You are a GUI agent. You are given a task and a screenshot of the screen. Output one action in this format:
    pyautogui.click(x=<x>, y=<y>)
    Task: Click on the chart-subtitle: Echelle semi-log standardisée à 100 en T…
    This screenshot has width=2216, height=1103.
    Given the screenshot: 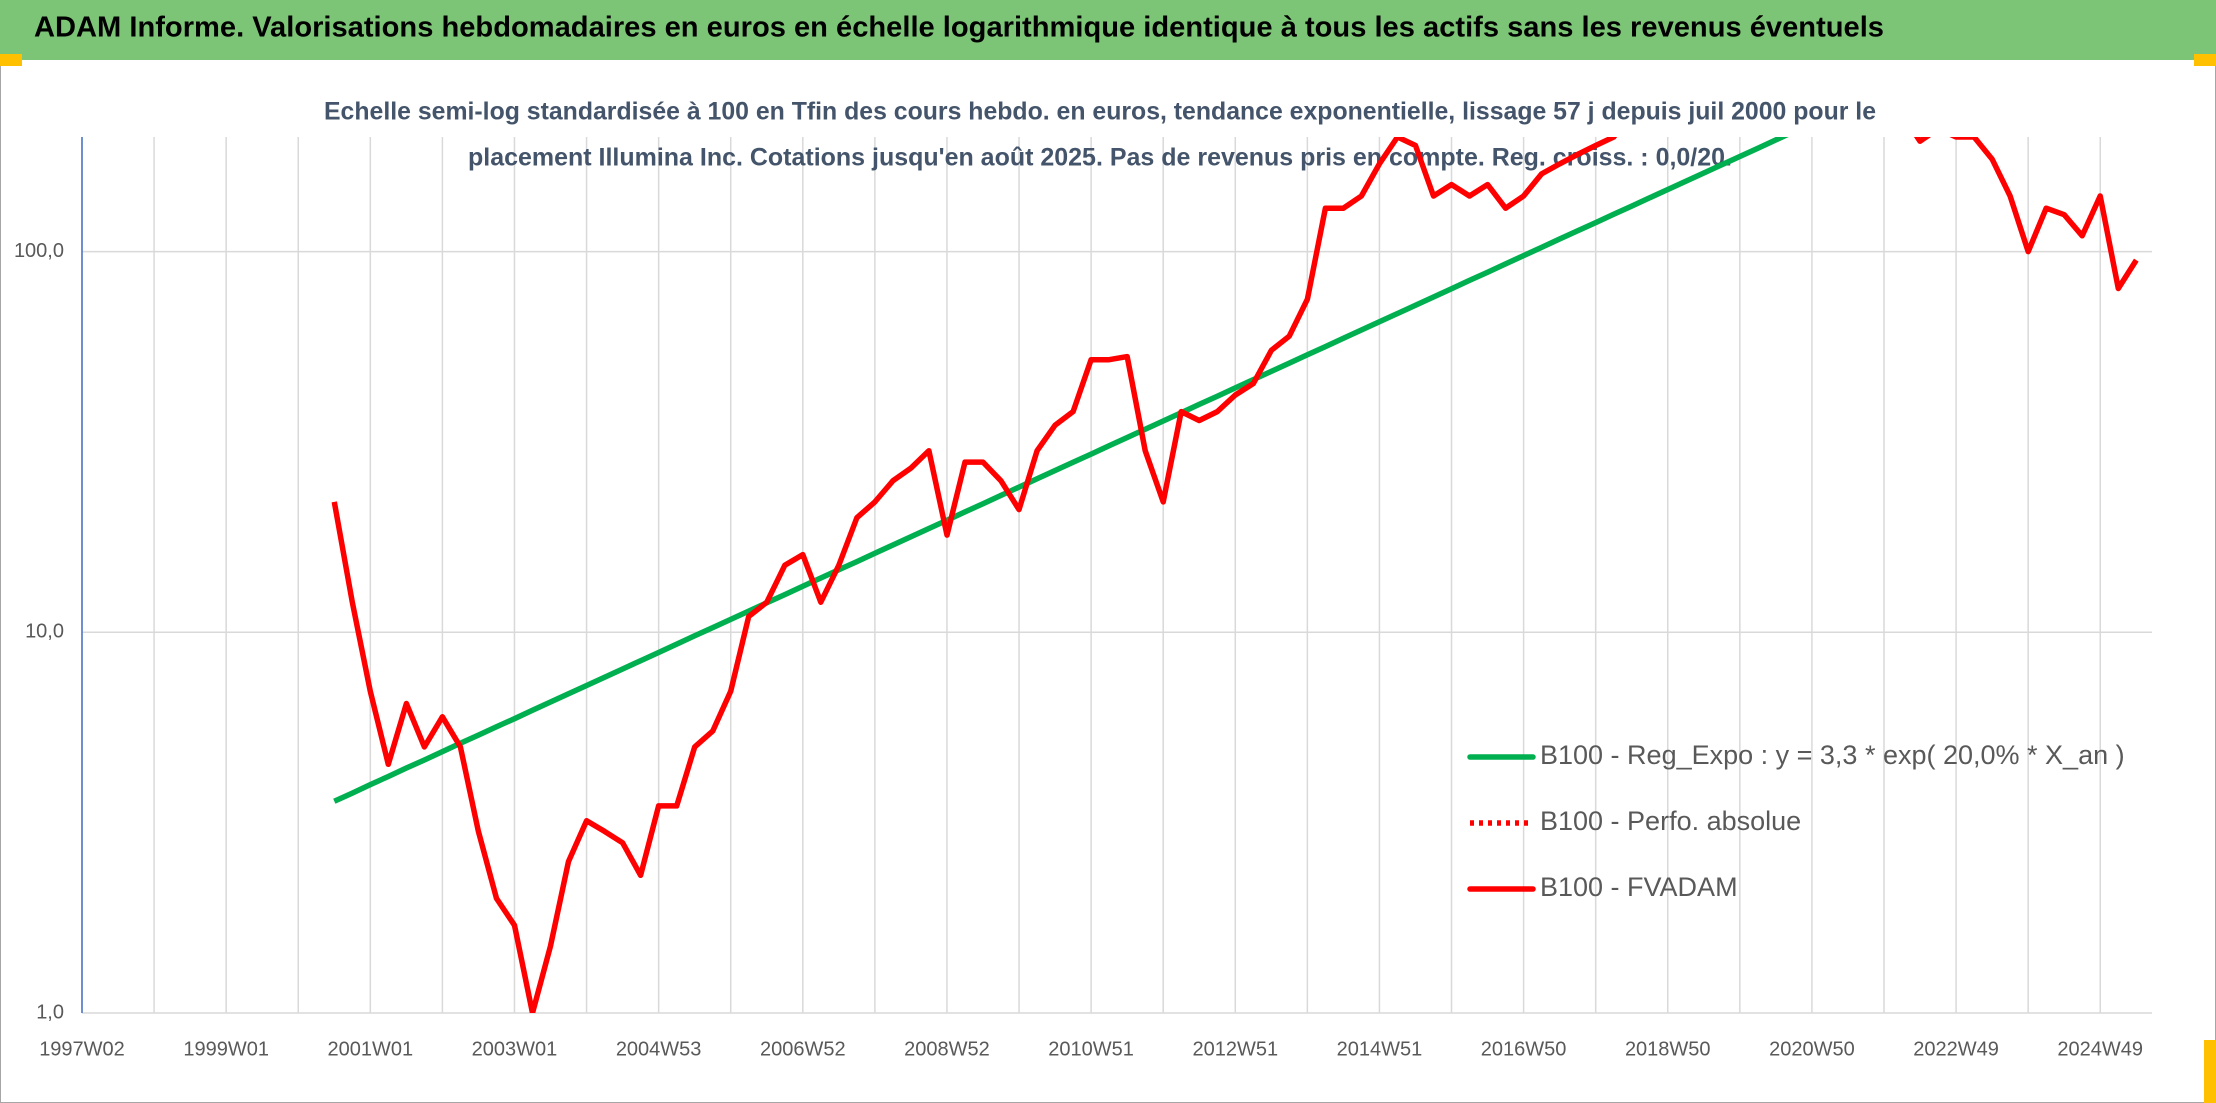 What is the action you would take?
    pyautogui.click(x=1100, y=112)
    